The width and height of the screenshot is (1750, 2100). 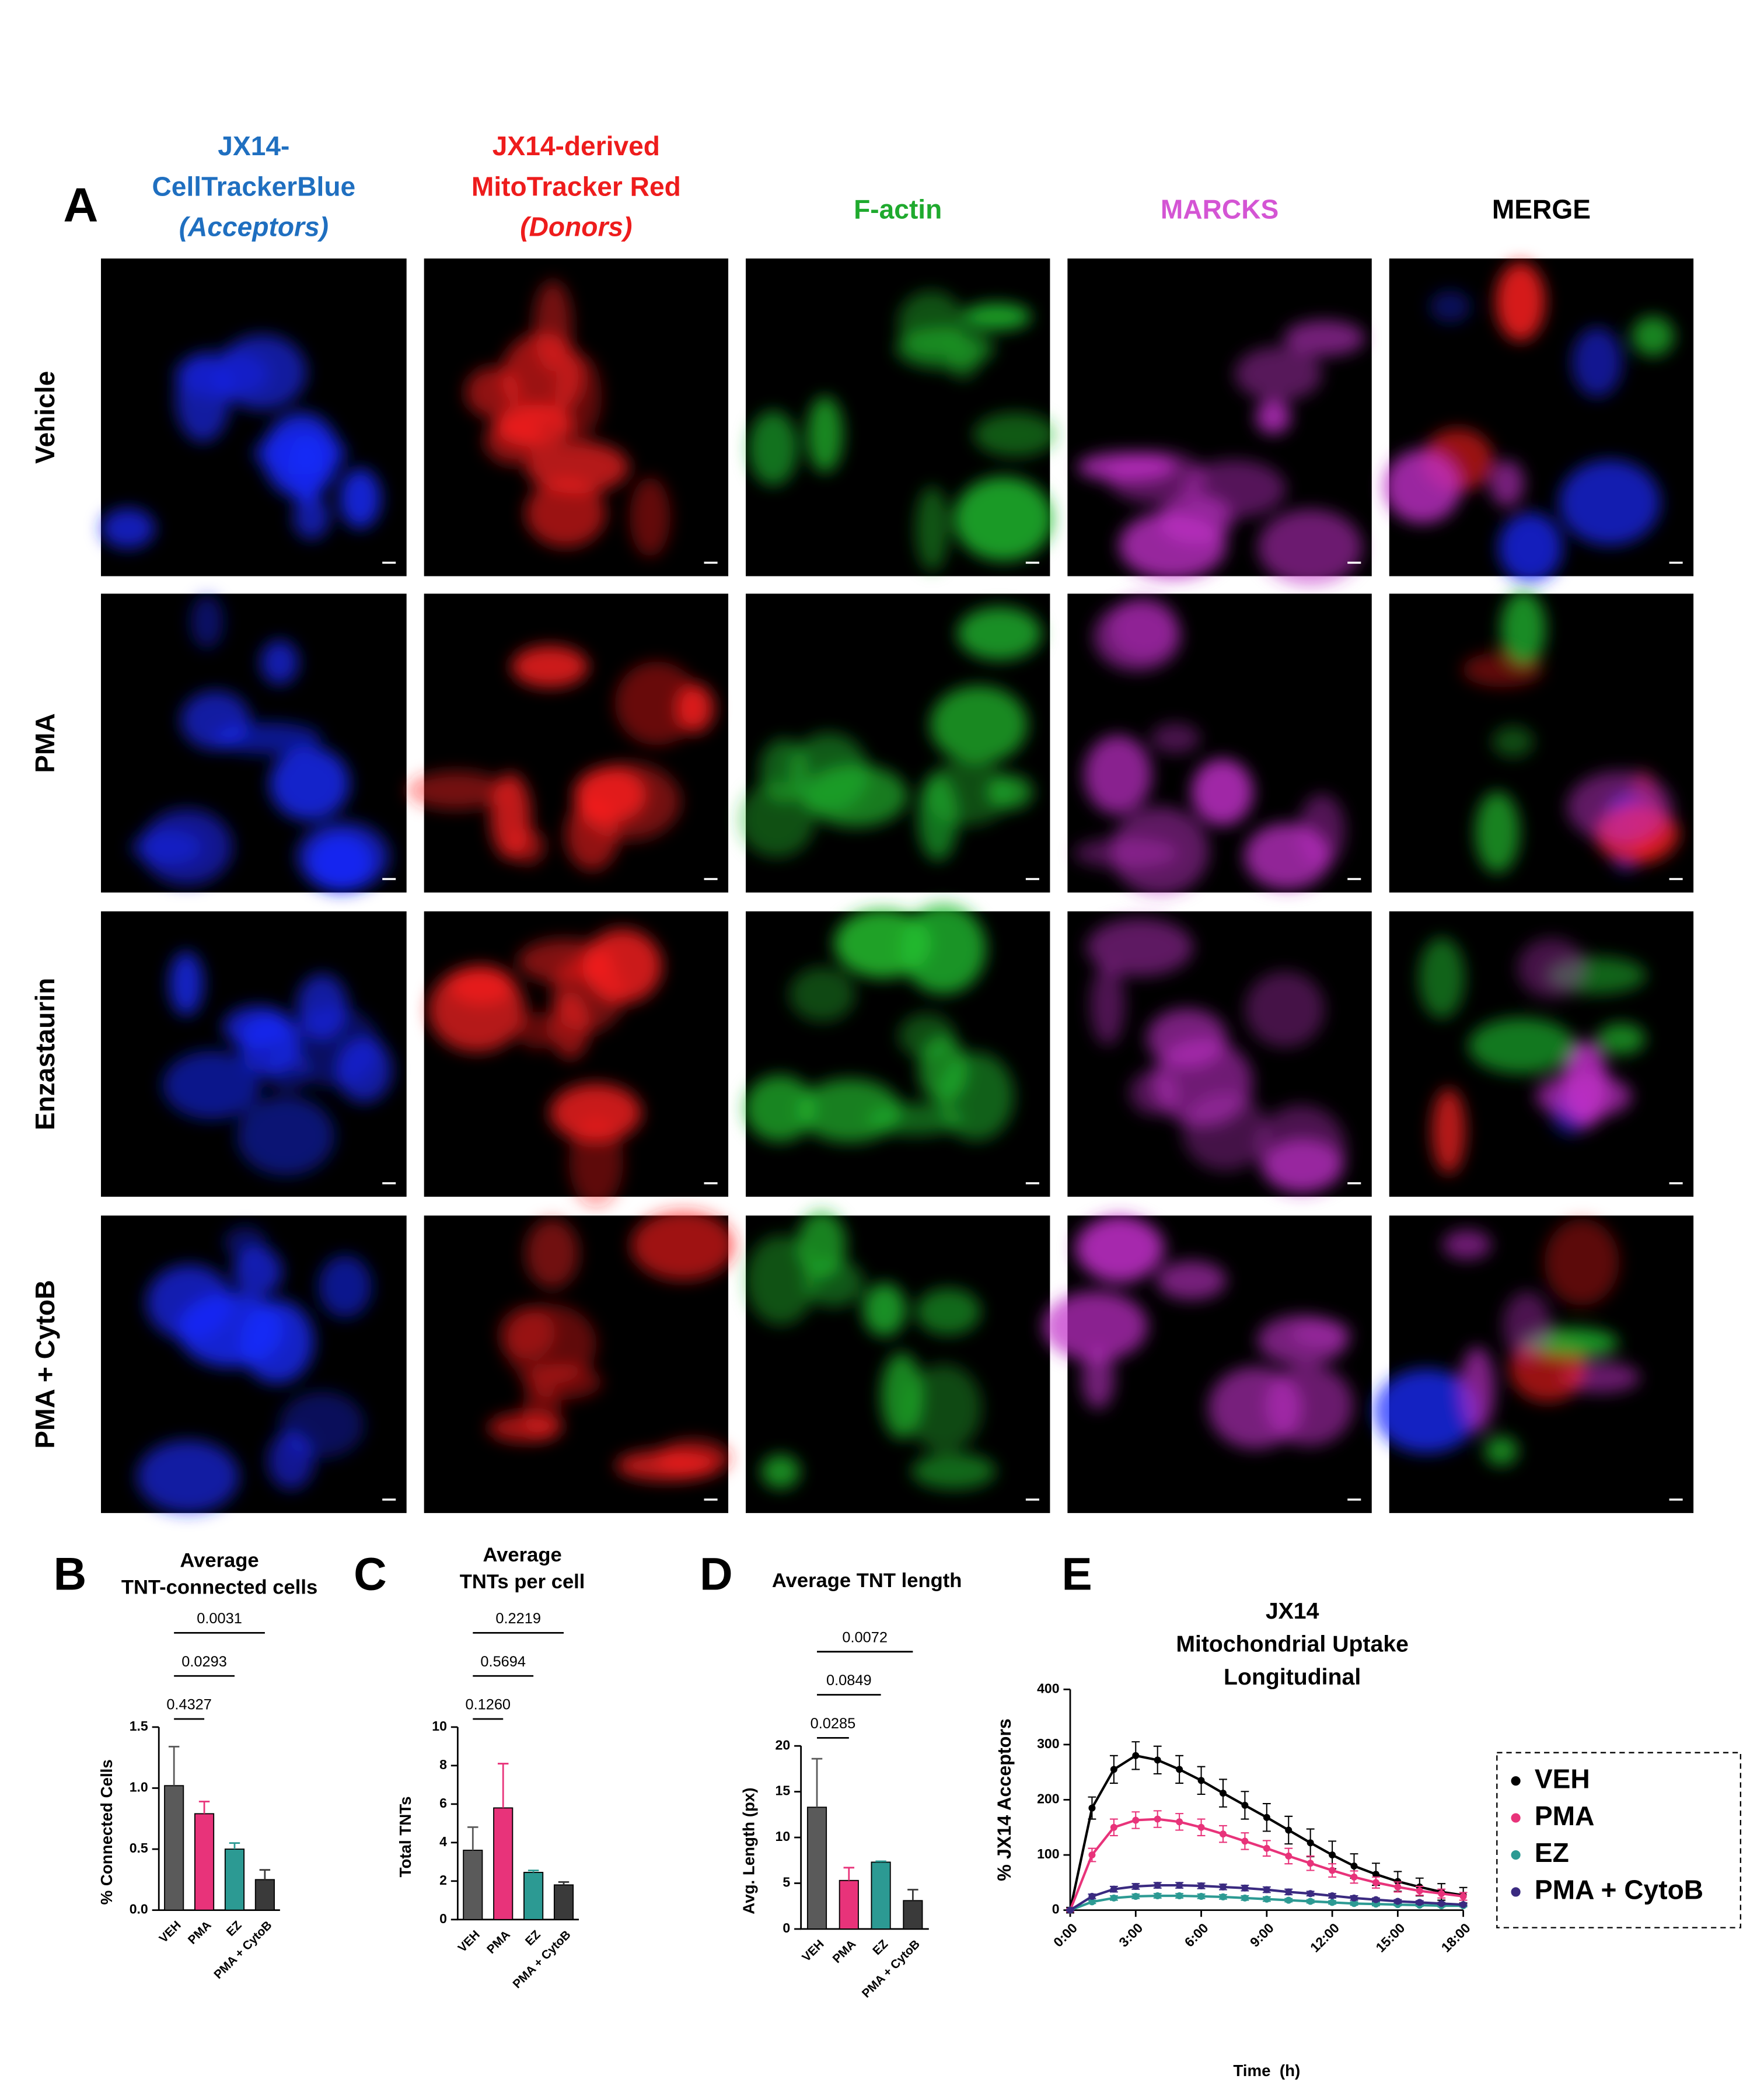 I want to click on p-value: 0.0849, so click(x=849, y=1681).